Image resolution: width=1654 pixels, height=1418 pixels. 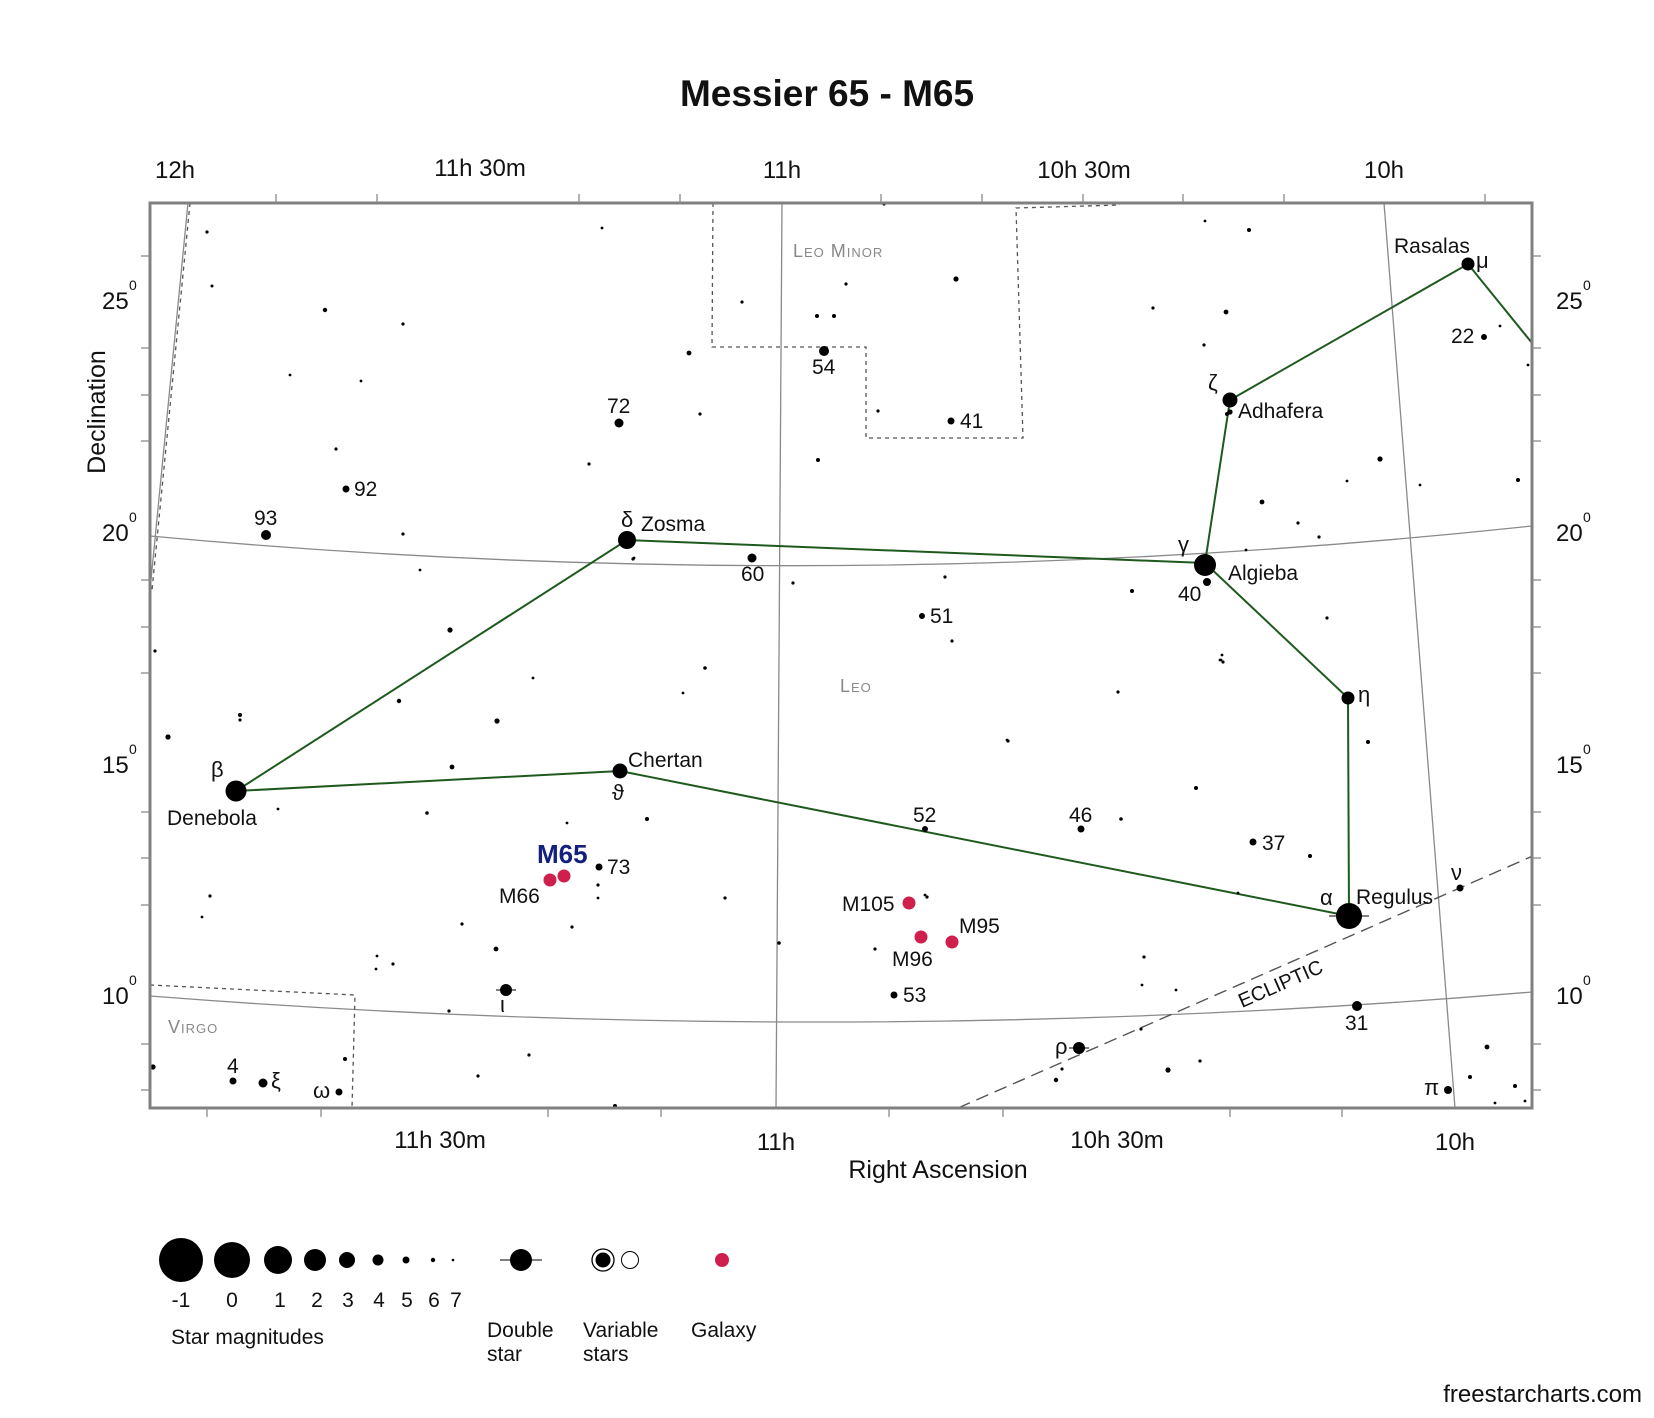 I want to click on legend-mag-label-minus1: -1, so click(x=181, y=1300).